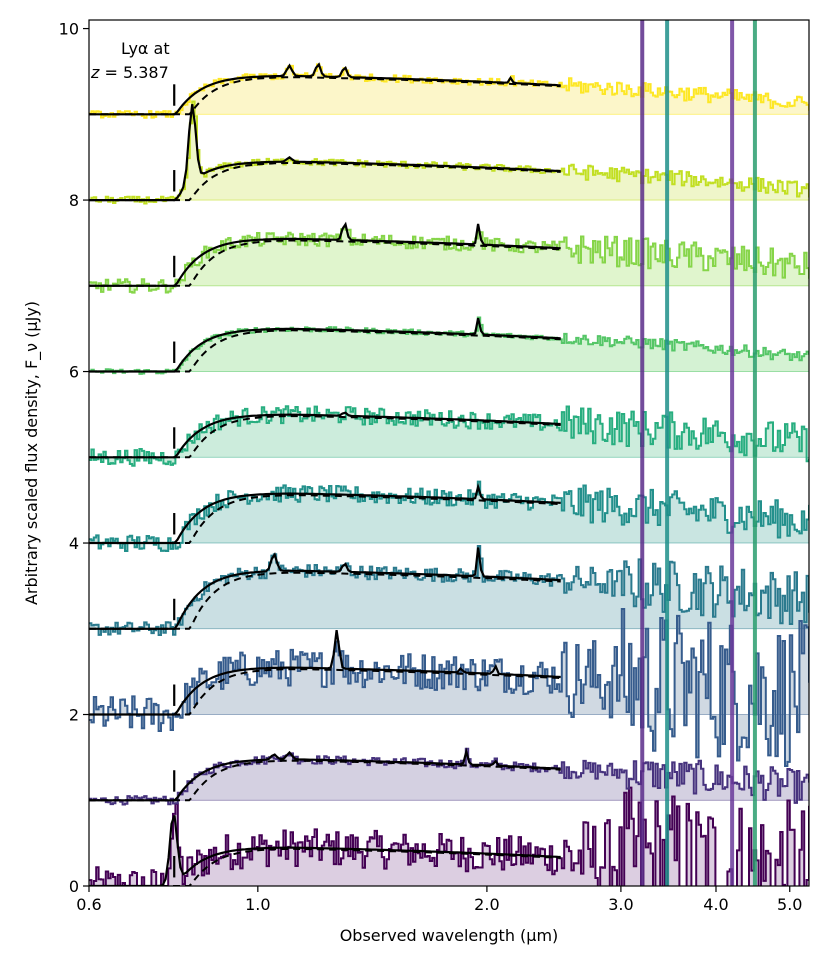 Image resolution: width=830 pixels, height=969 pixels. I want to click on spectrum-2-fit, so click(325, 672).